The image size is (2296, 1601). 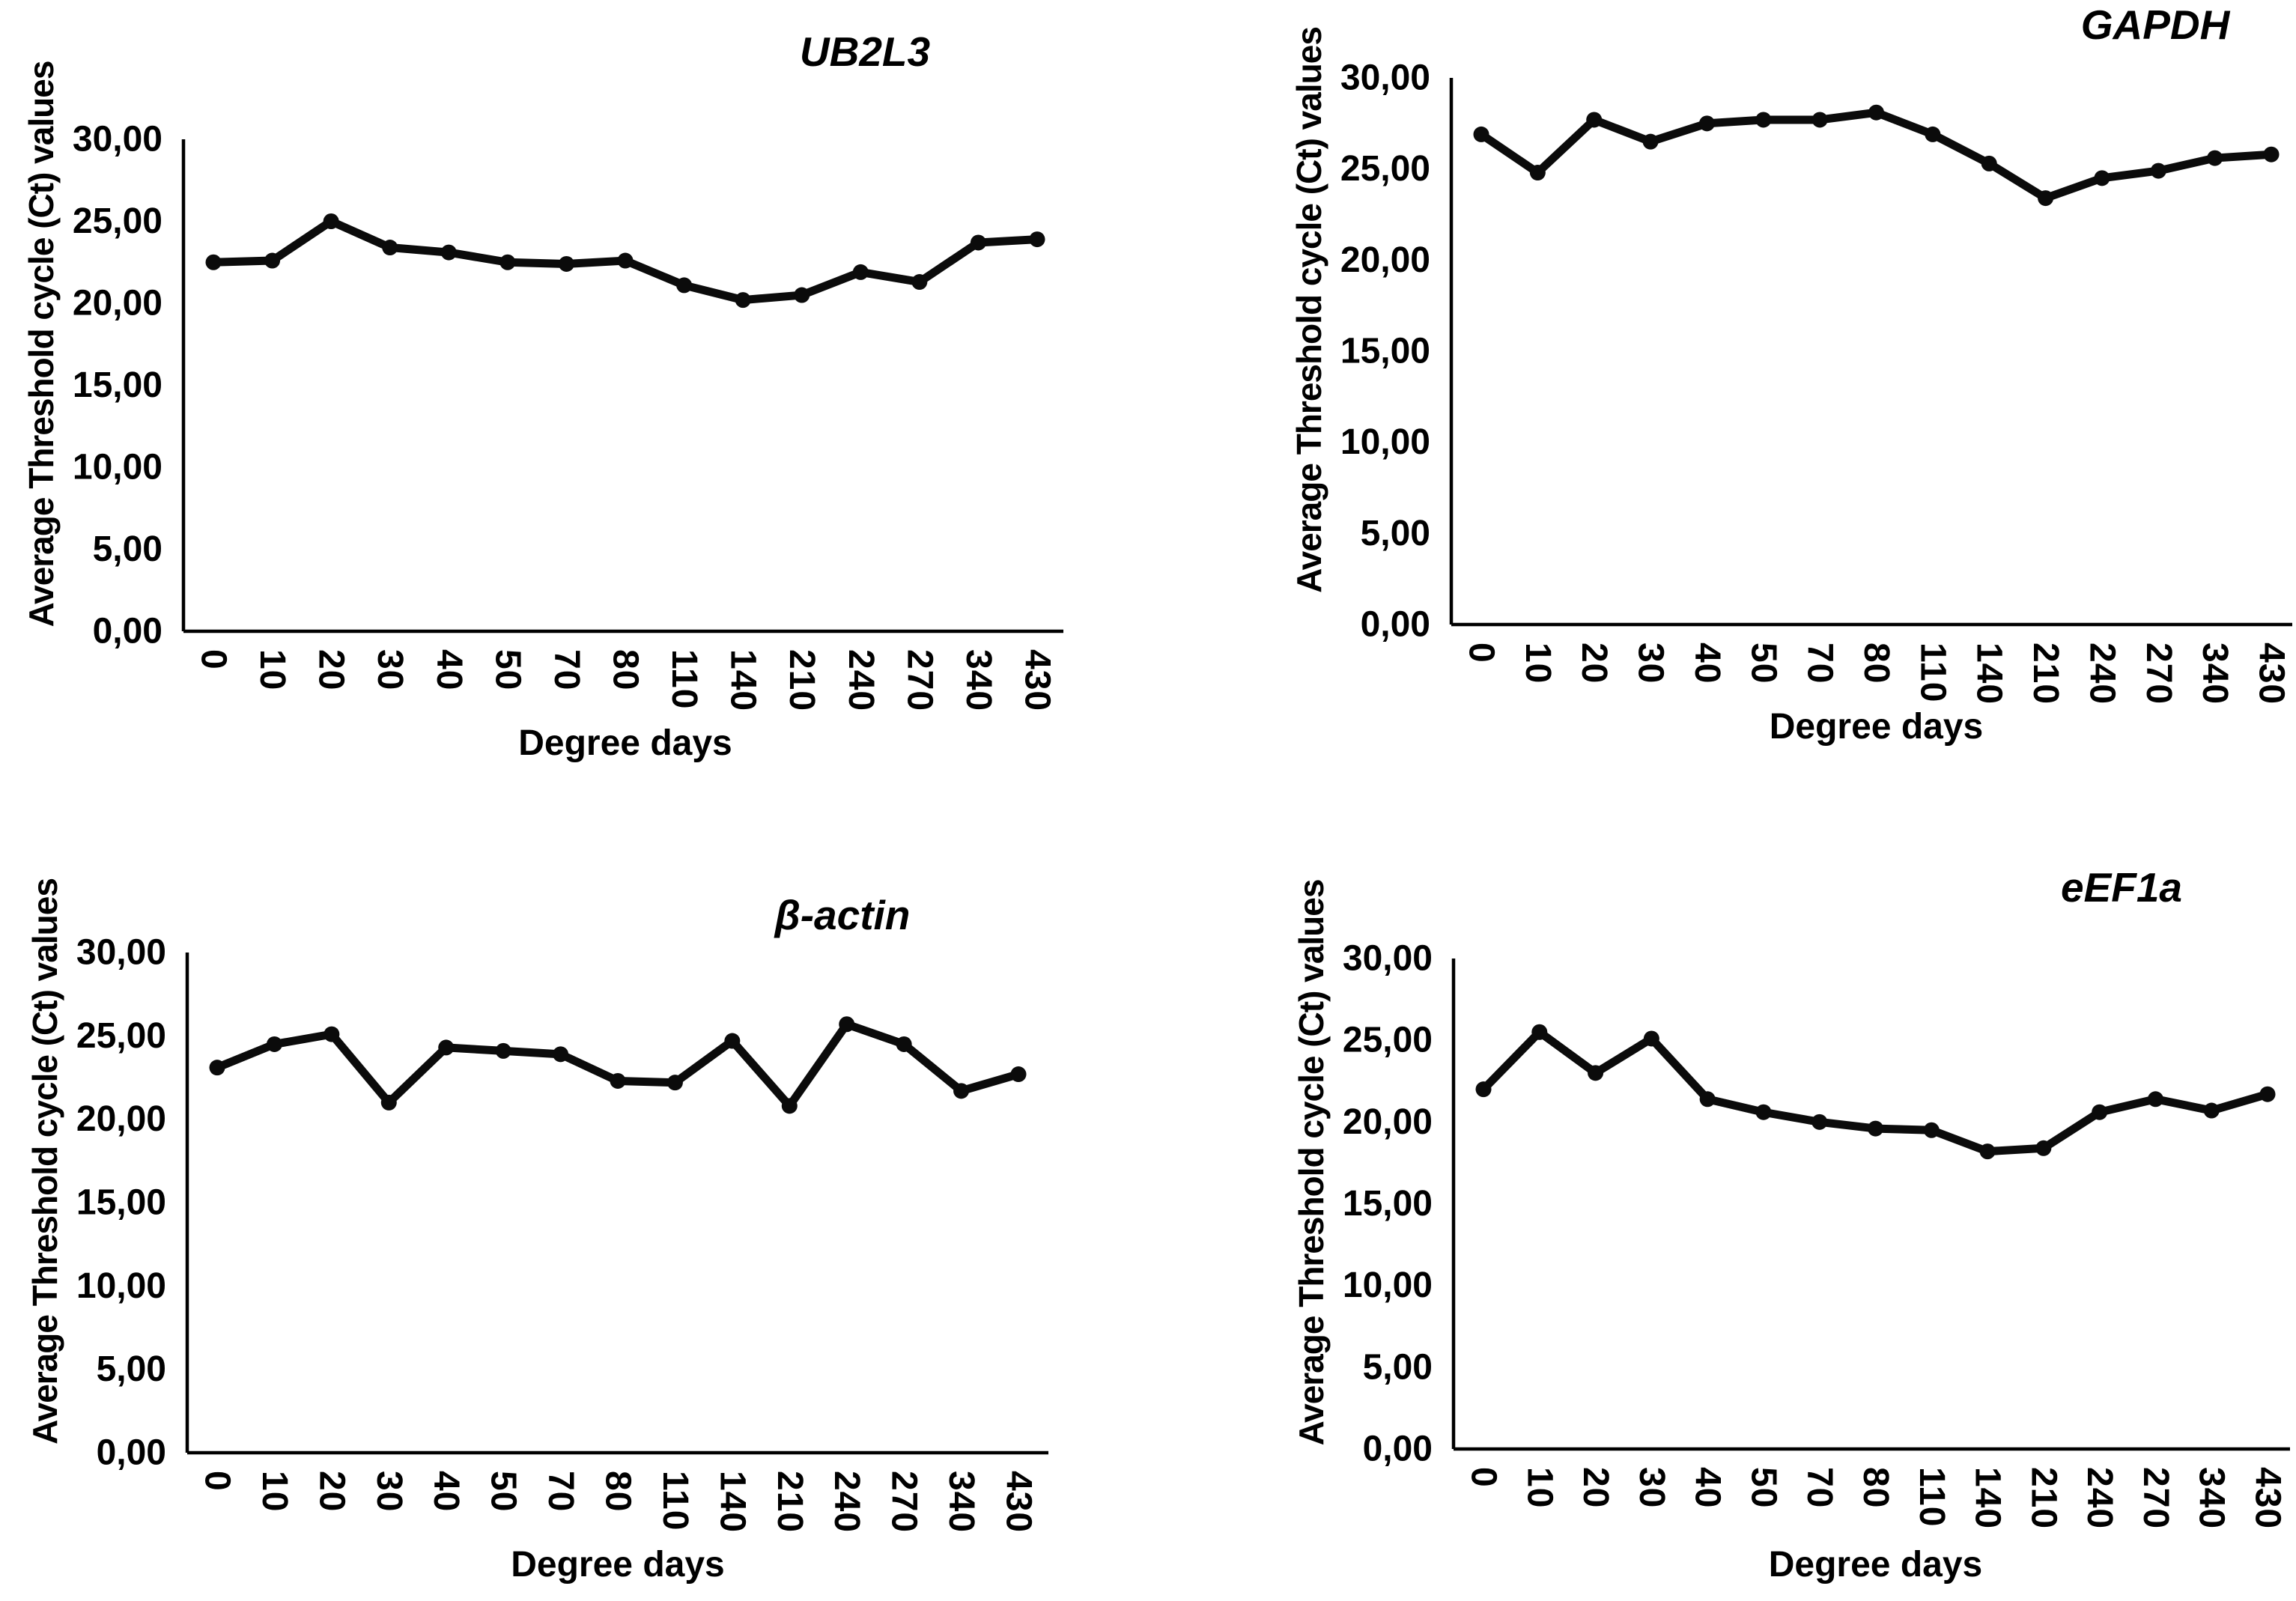 I want to click on y-tick-label: 5,00, so click(x=128, y=549).